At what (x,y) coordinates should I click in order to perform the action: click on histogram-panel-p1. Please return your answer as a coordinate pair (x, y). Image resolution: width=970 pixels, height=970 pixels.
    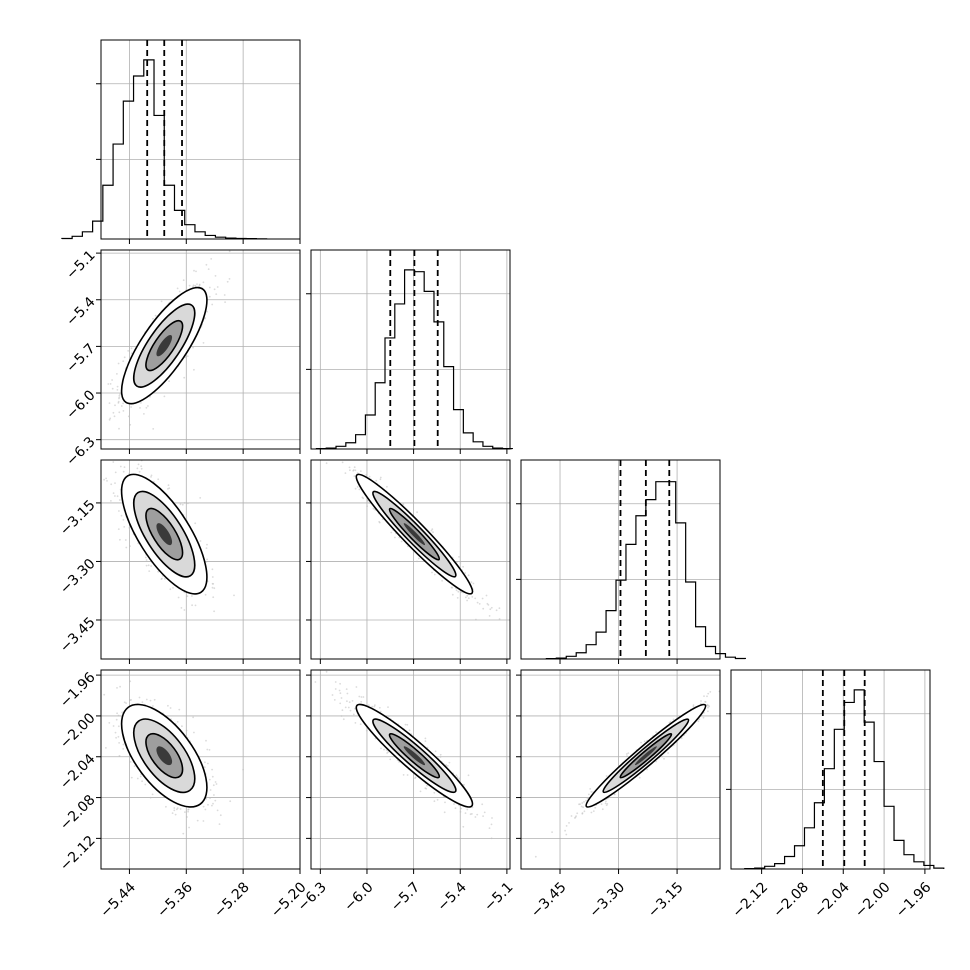
    Looking at the image, I should click on (181, 139).